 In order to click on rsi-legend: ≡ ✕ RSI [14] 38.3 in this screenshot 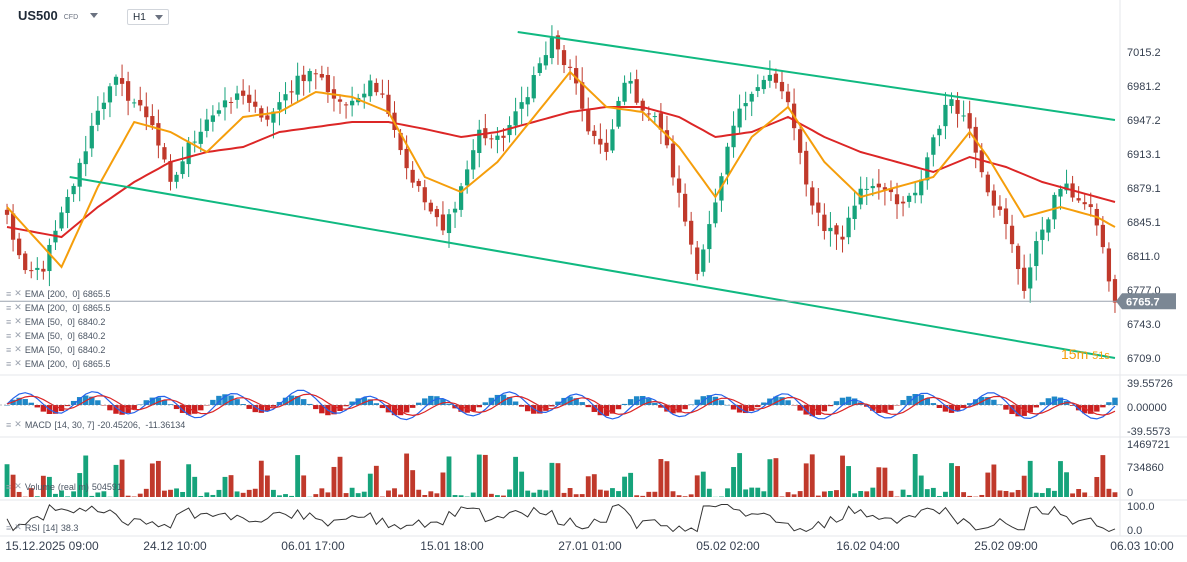, I will do `click(42, 527)`.